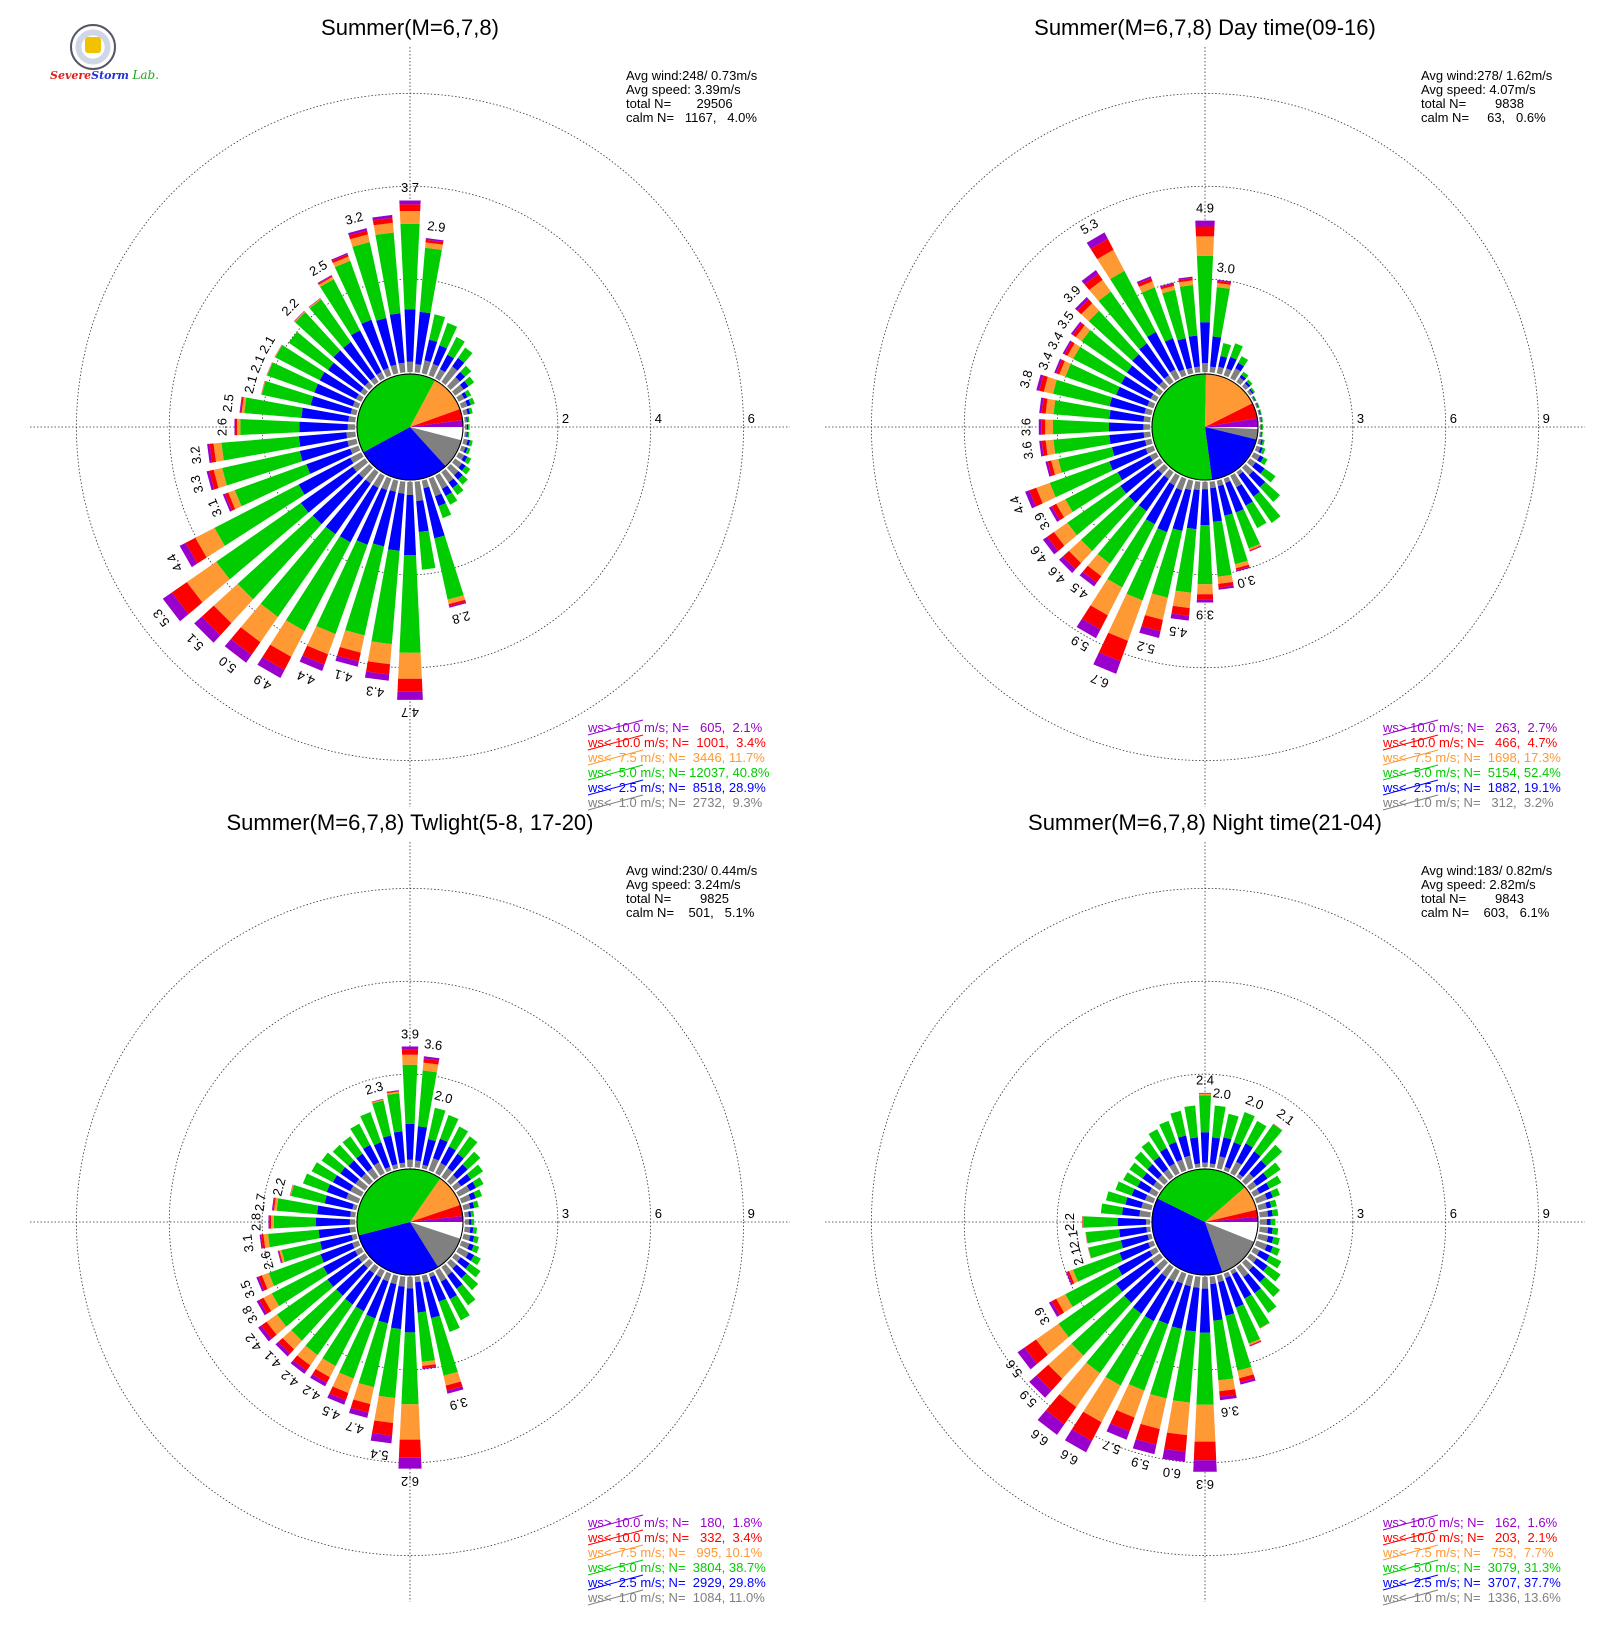 The height and width of the screenshot is (1640, 1620). Describe the element at coordinates (396, 413) in the screenshot. I see `pie-slice-lt5` at that location.